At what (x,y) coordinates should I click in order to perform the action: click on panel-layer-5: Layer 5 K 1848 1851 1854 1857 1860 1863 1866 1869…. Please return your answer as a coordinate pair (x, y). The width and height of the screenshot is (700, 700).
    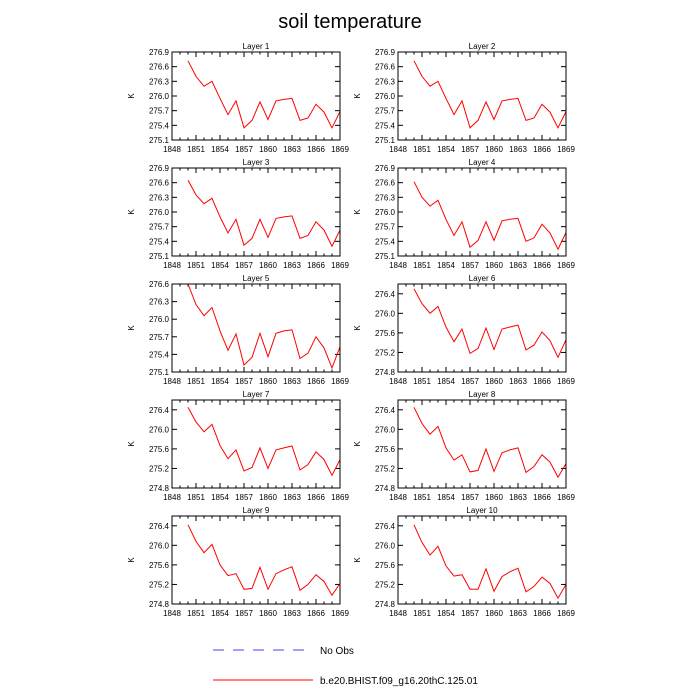
    Looking at the image, I should click on (238, 330).